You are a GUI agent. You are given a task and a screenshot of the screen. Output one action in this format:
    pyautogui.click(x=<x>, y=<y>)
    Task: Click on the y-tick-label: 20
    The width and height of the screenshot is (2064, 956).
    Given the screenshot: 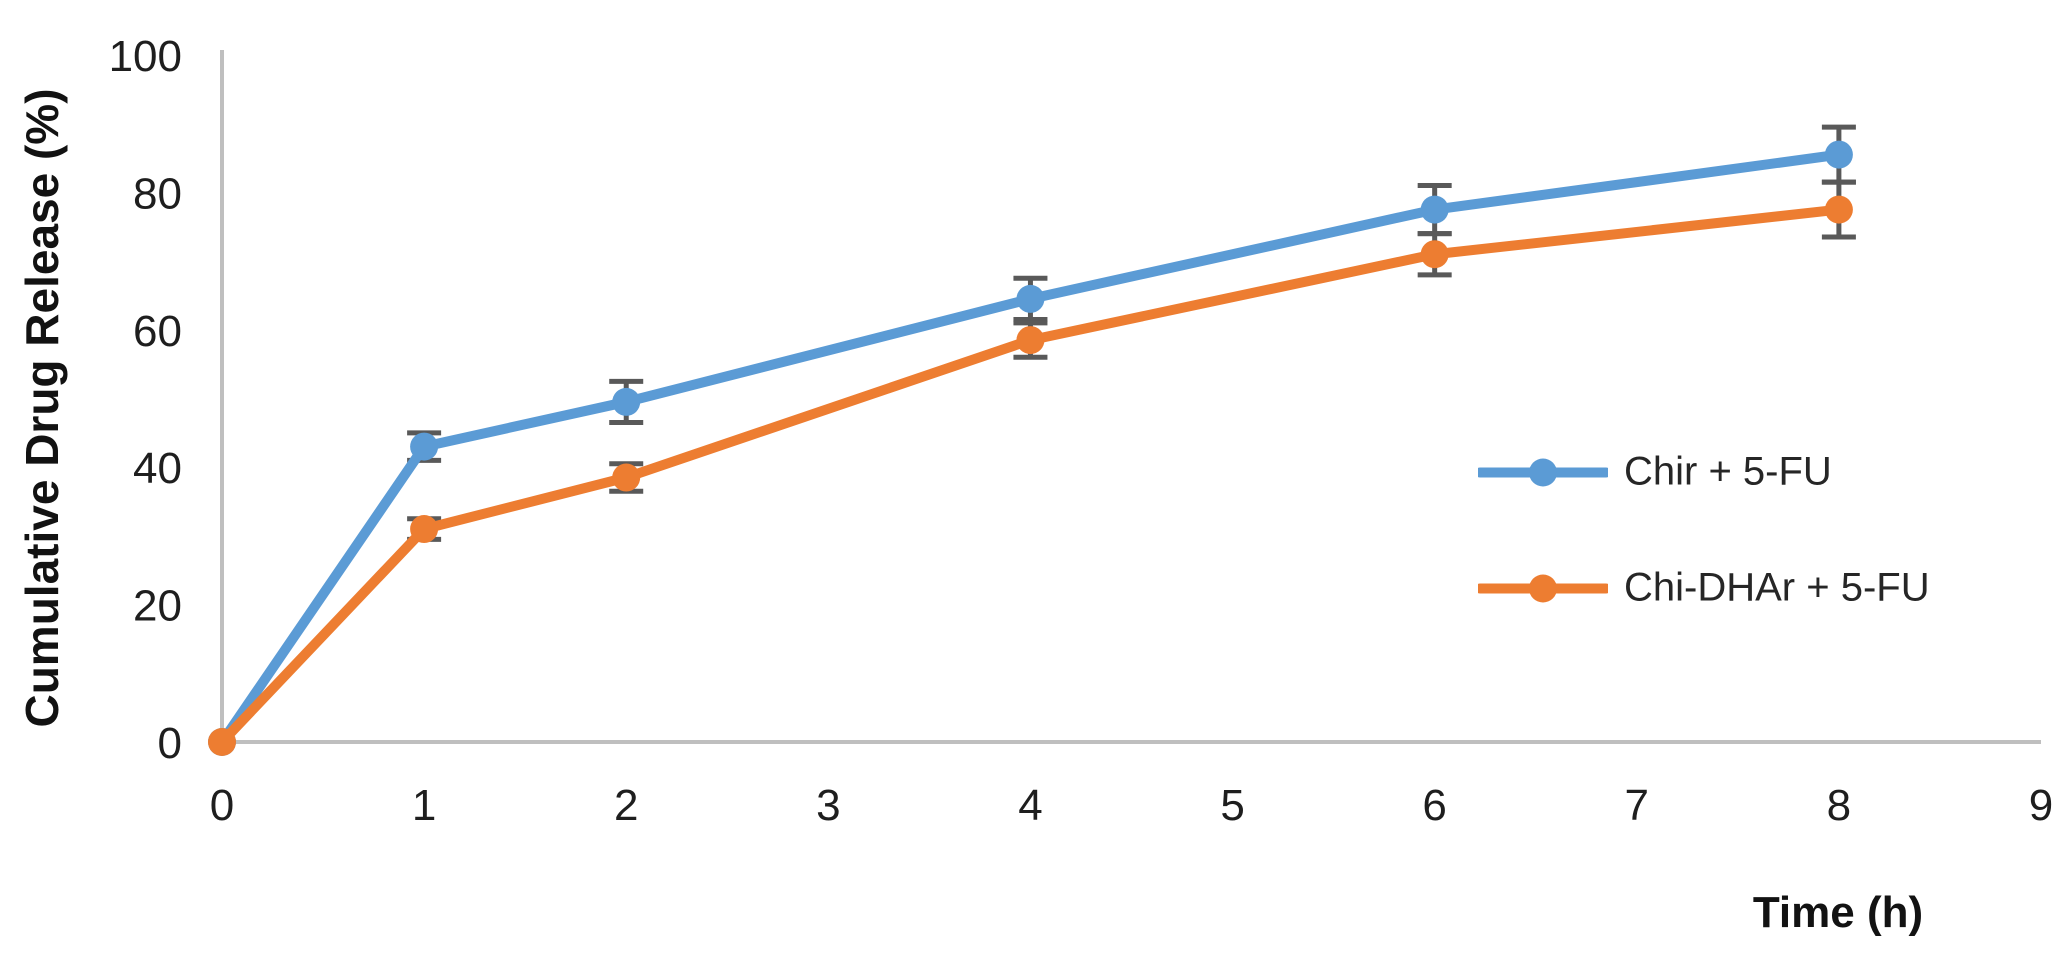 What is the action you would take?
    pyautogui.click(x=157, y=606)
    